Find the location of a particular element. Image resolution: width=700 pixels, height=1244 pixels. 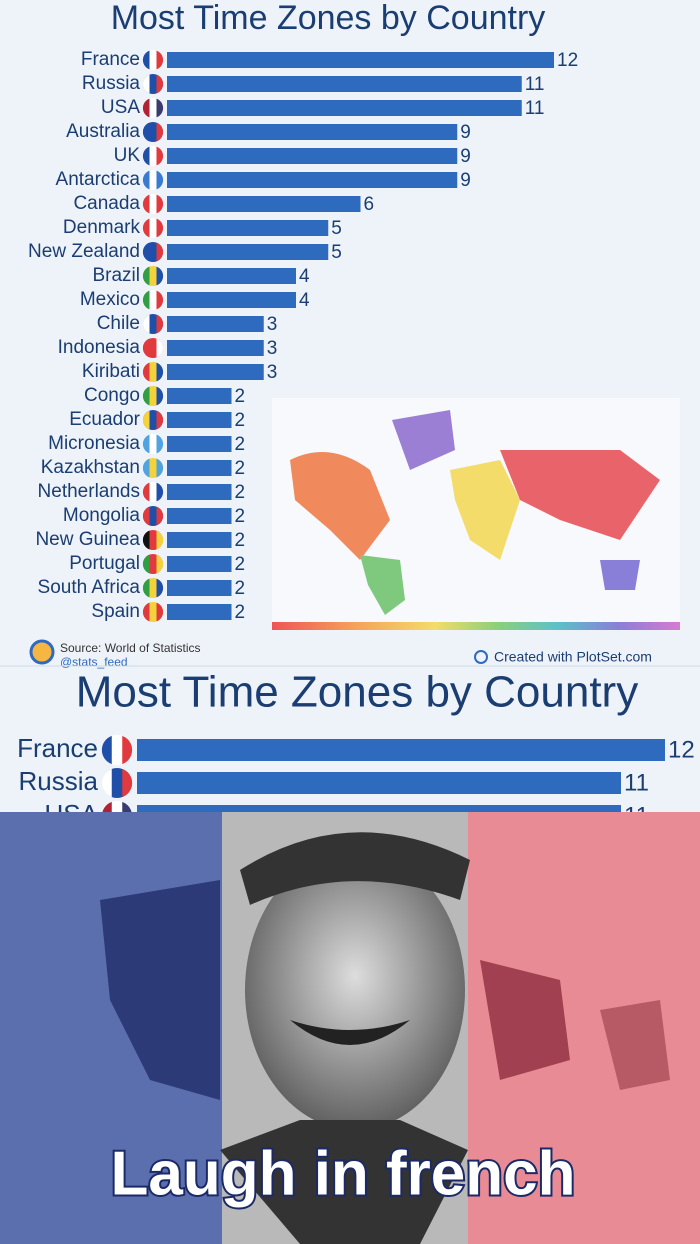

category-label: Australia is located at coordinates (103, 131).